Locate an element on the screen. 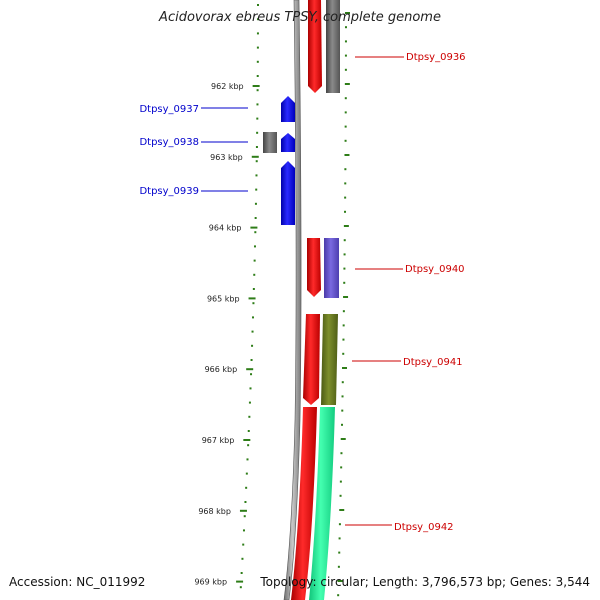 This screenshot has width=600, height=600. tick-label: 968 kbp is located at coordinates (214, 511).